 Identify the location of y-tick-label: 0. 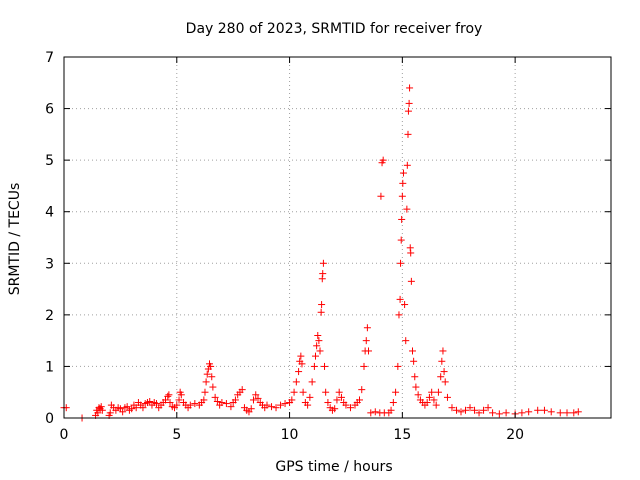
(49, 419).